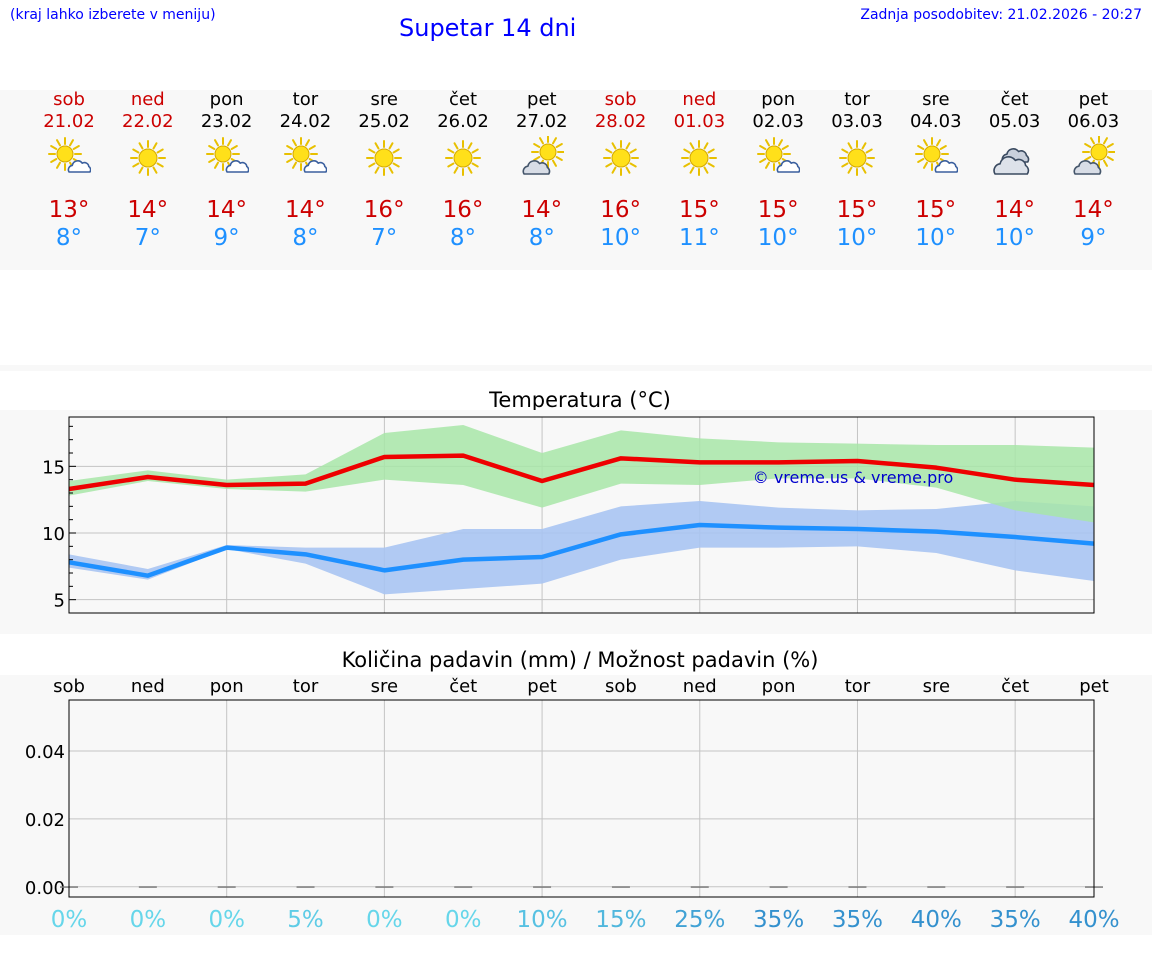  What do you see at coordinates (542, 99) in the screenshot?
I see `day-name: pet` at bounding box center [542, 99].